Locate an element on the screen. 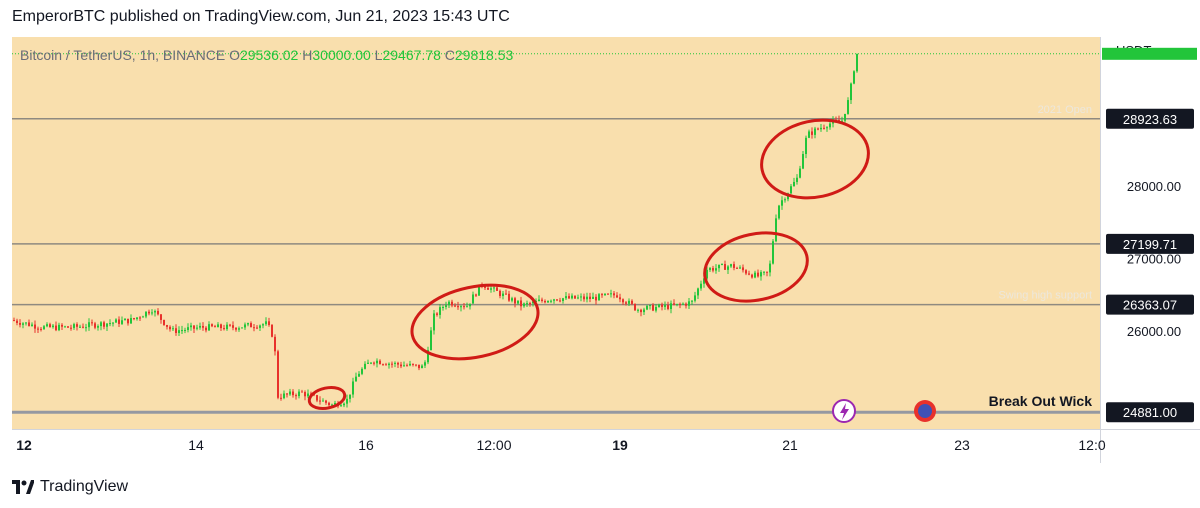 This screenshot has width=1200, height=508. annotation-circle is located at coordinates (815, 159).